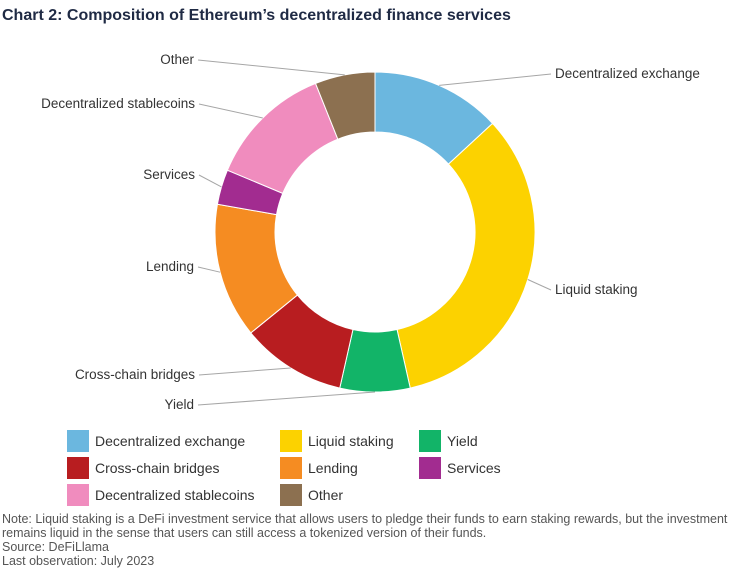 The width and height of the screenshot is (750, 573). I want to click on label-decentralized-stablecoins: Decentralized stablecoins, so click(118, 103).